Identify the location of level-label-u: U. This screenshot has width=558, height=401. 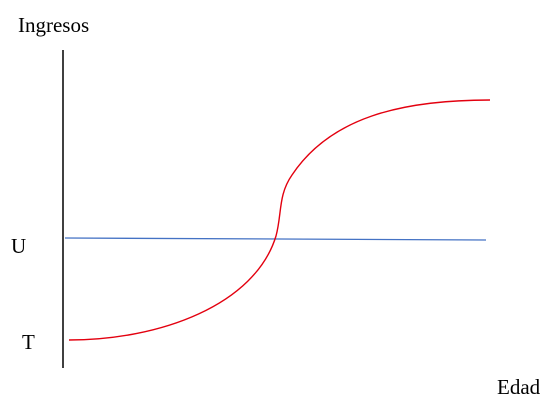
(19, 246).